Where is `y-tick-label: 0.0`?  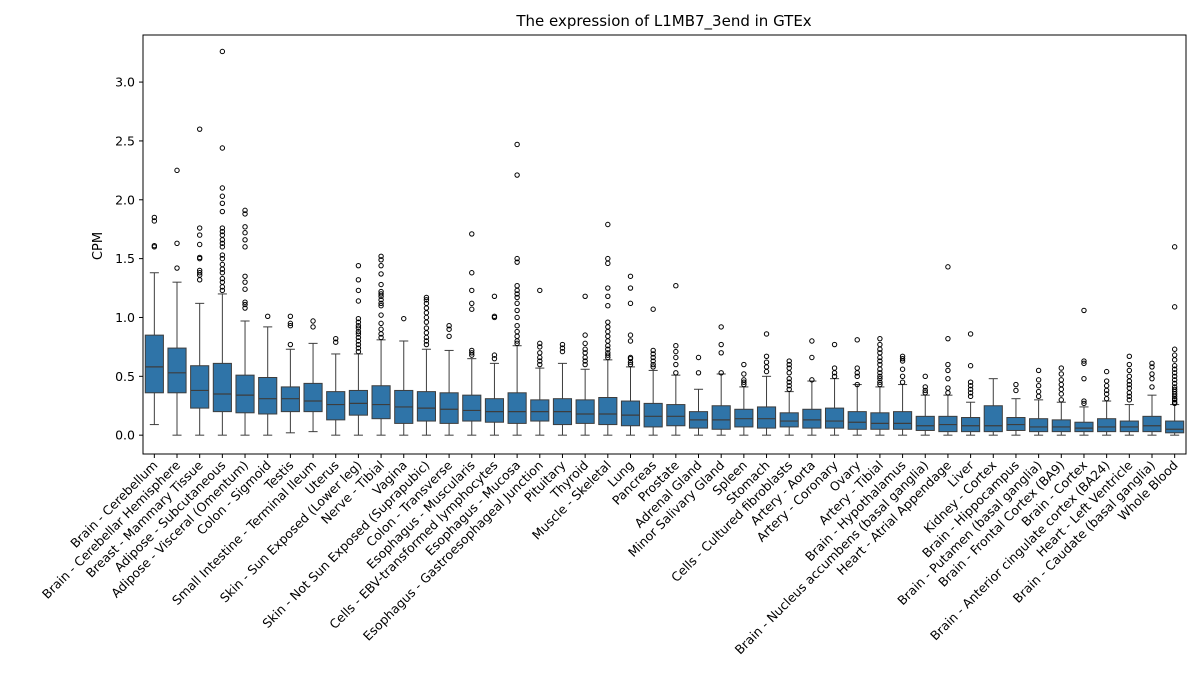 y-tick-label: 0.0 is located at coordinates (125, 435).